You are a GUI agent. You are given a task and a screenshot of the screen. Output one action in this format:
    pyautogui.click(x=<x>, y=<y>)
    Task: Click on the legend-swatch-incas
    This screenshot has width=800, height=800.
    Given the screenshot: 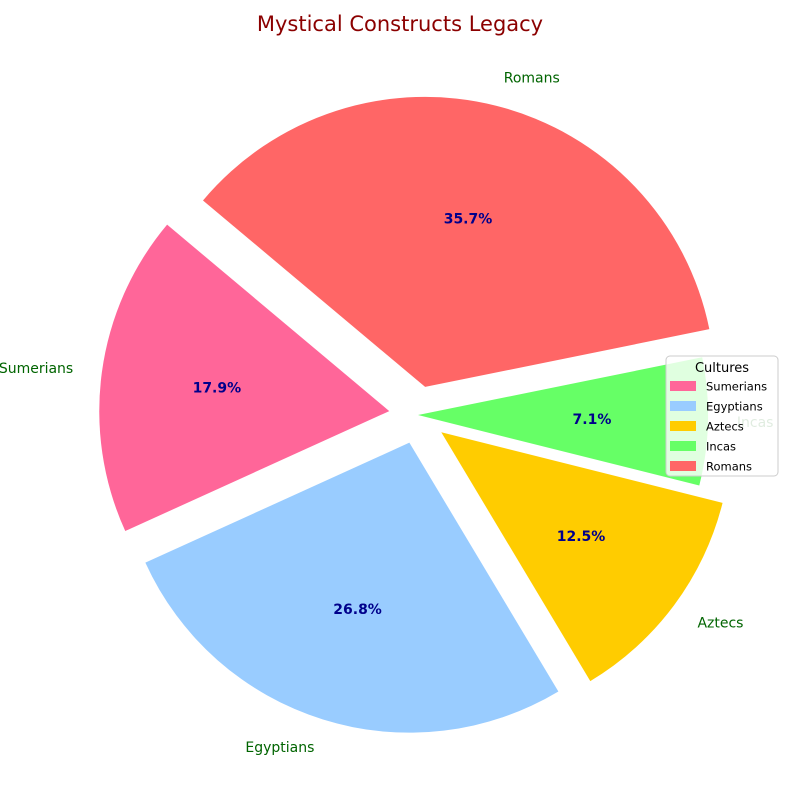 What is the action you would take?
    pyautogui.click(x=683, y=446)
    